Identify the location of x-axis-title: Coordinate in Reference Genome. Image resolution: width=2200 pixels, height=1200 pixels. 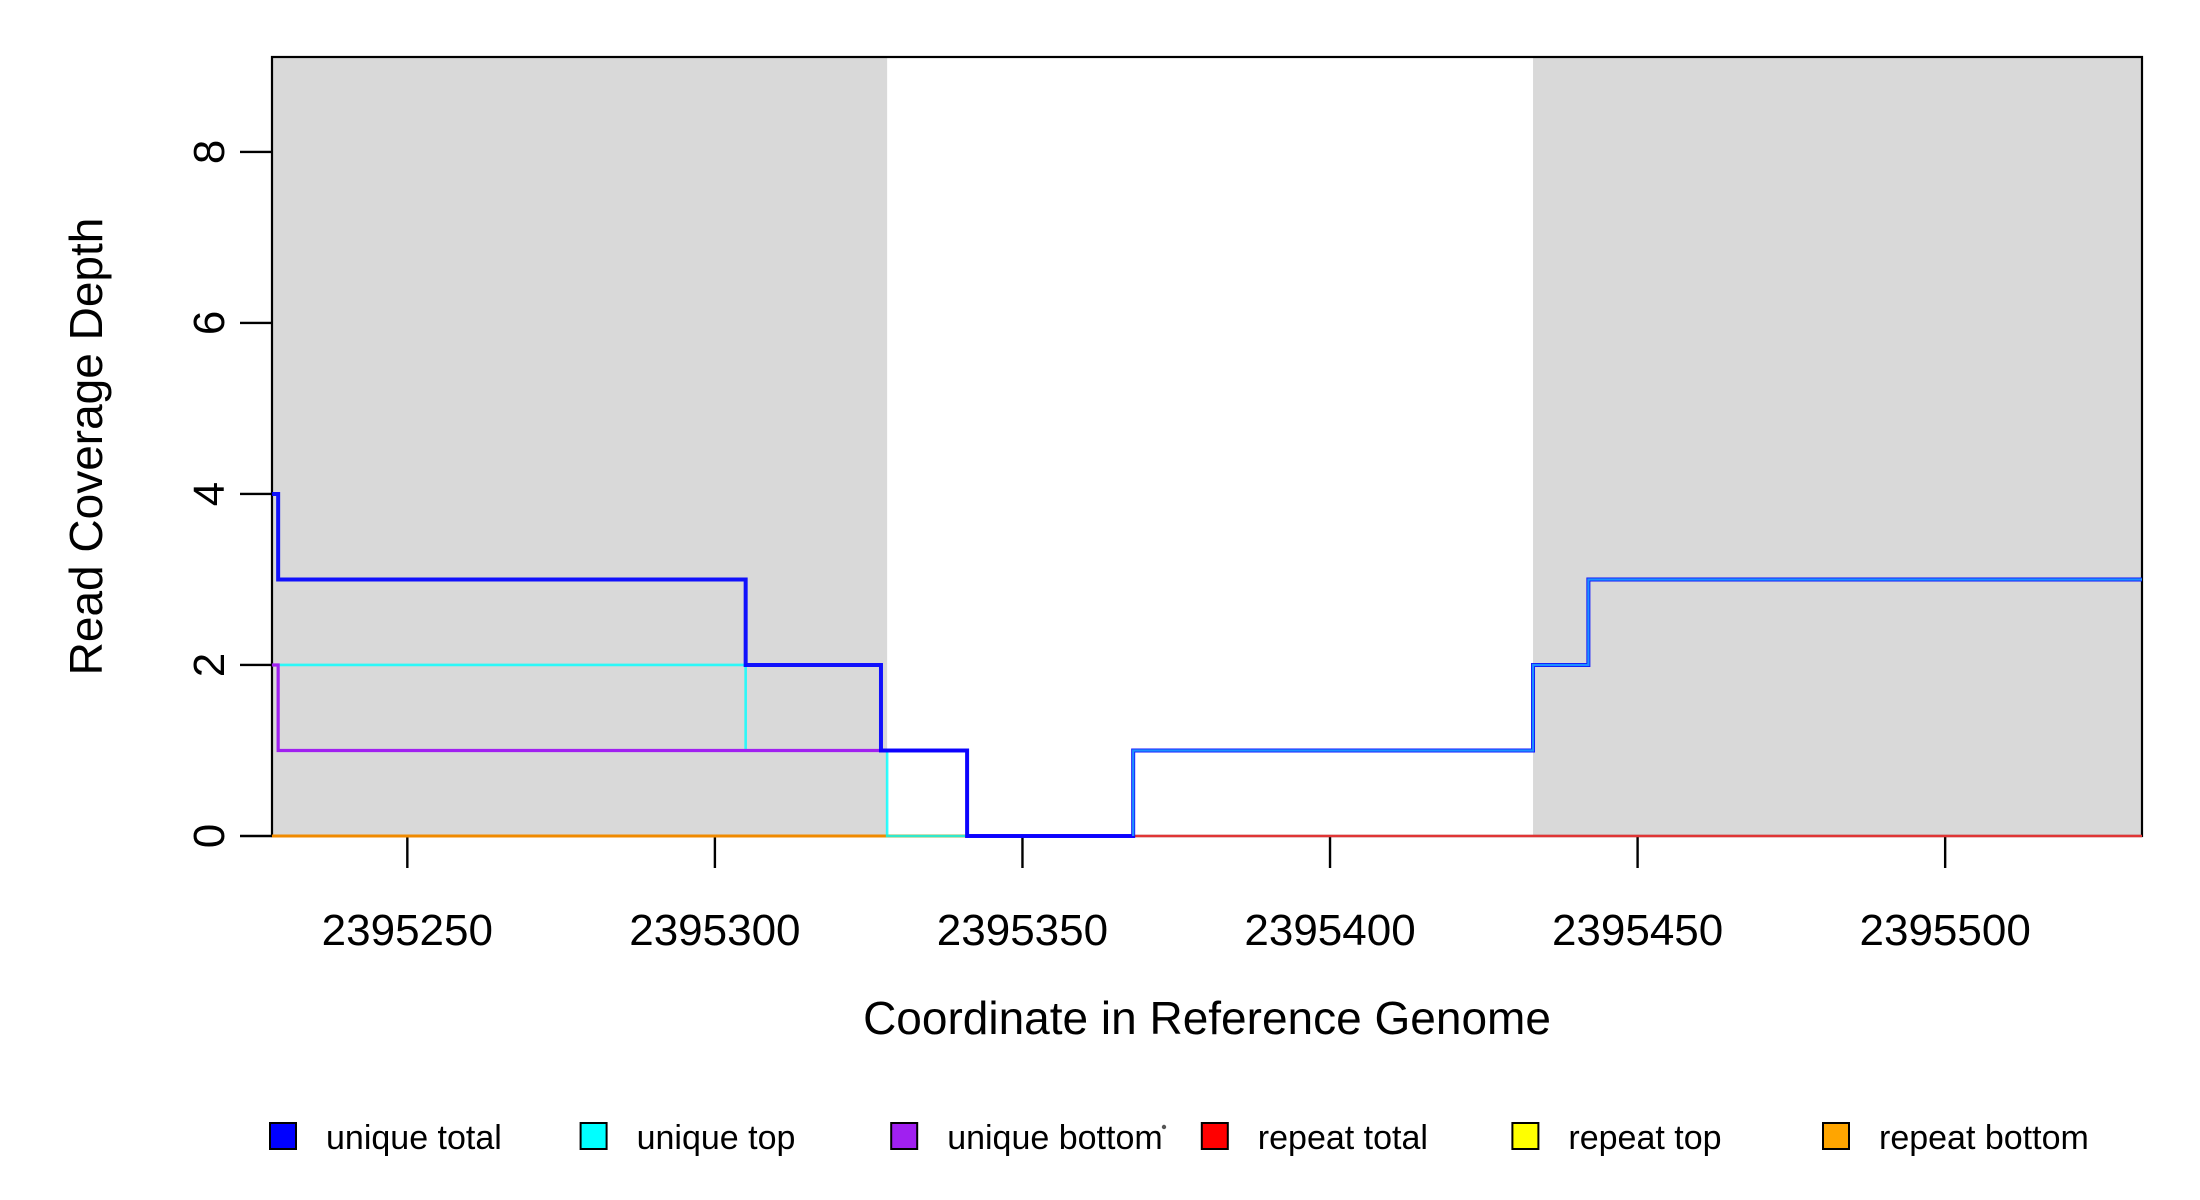
(1207, 1018).